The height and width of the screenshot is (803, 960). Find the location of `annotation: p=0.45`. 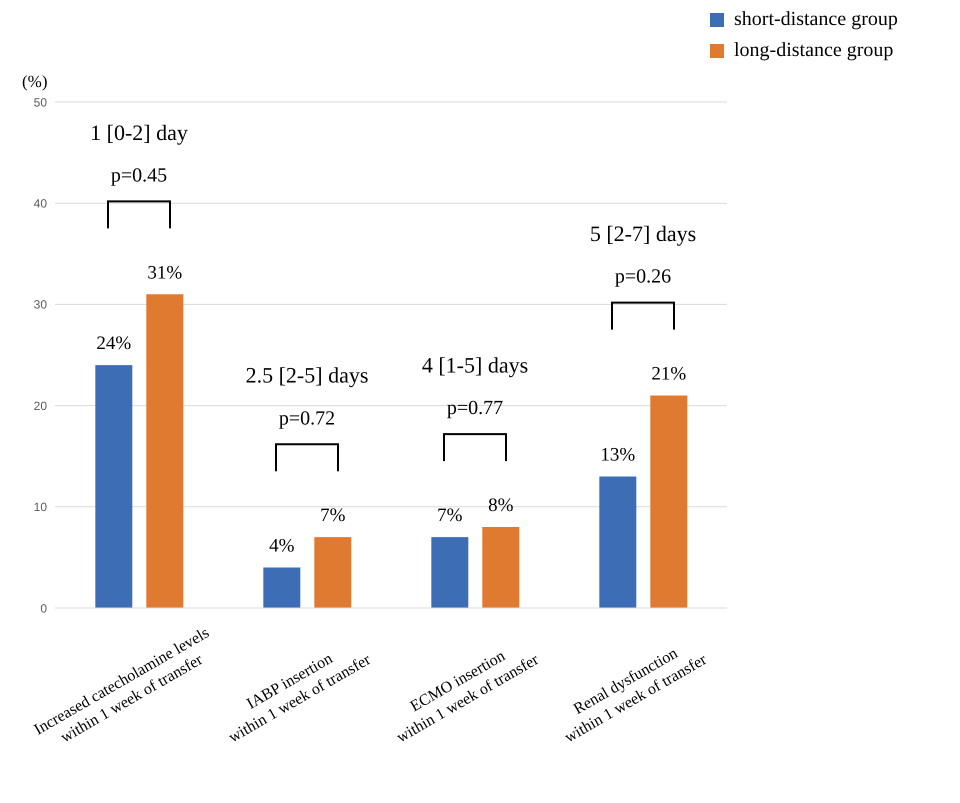

annotation: p=0.45 is located at coordinates (139, 175).